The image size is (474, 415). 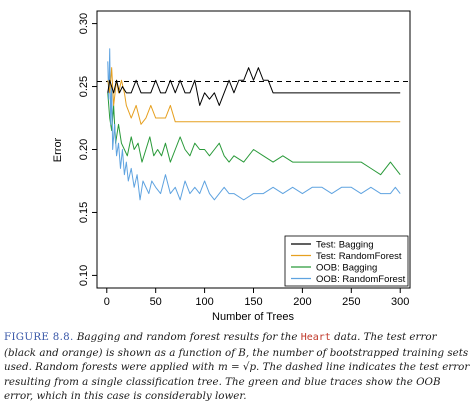 I want to click on y-axis-label: Error, so click(x=58, y=149).